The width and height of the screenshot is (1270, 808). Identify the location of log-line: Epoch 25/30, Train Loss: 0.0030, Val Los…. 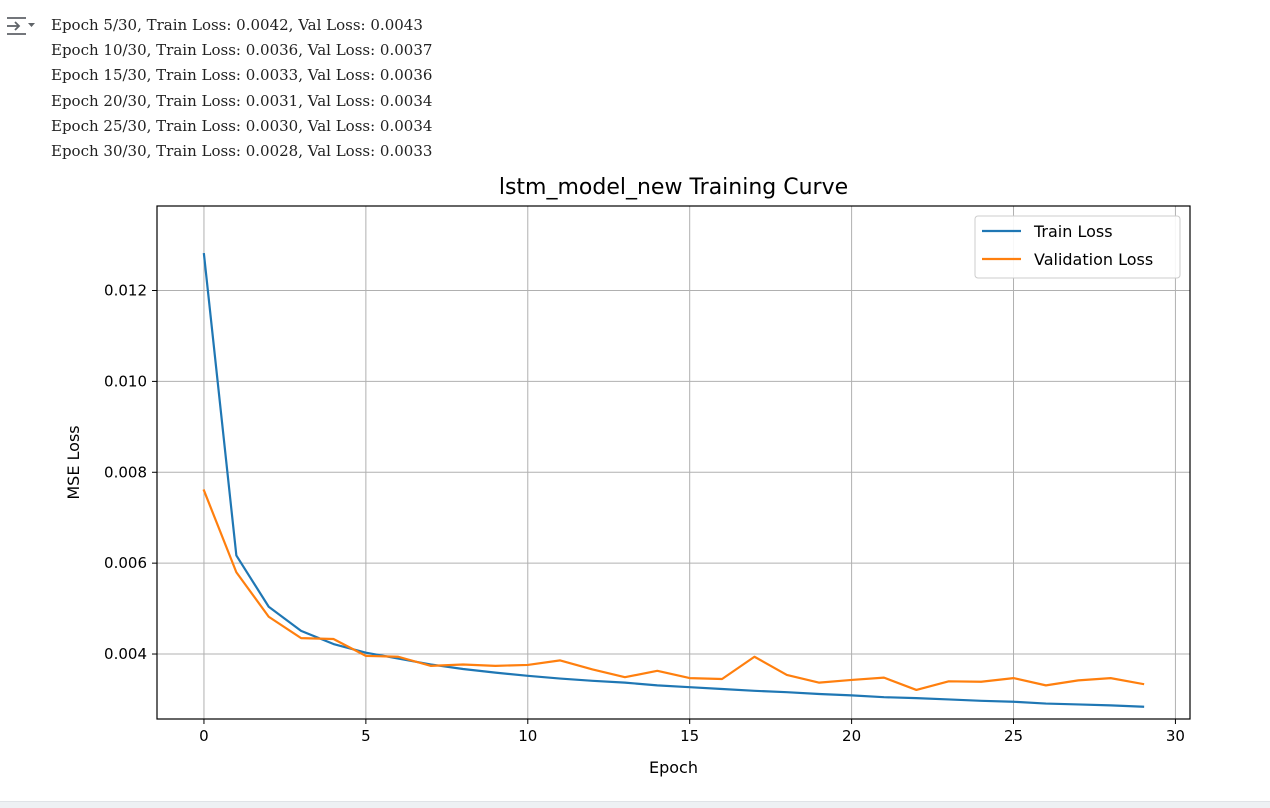
(242, 125).